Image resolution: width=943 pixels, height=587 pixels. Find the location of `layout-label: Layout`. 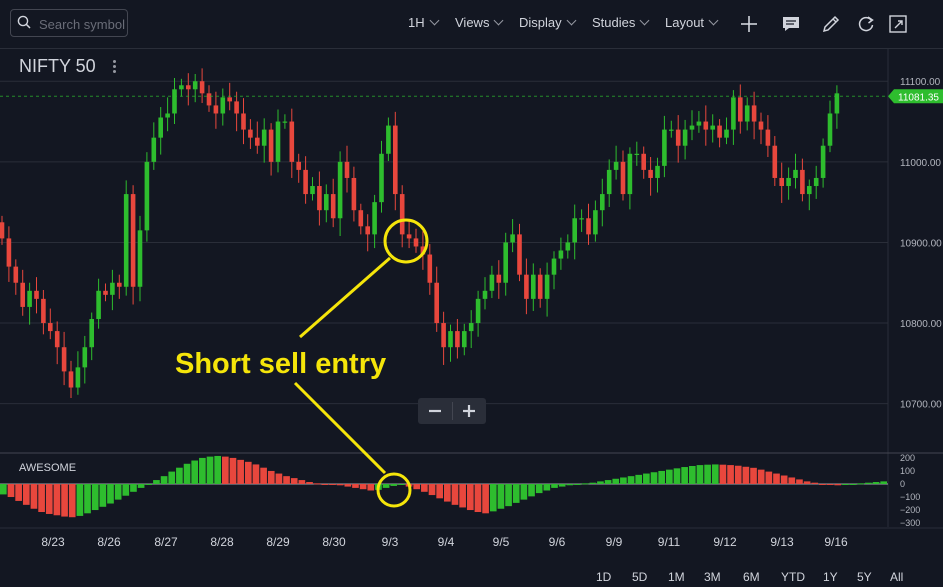

layout-label: Layout is located at coordinates (685, 22).